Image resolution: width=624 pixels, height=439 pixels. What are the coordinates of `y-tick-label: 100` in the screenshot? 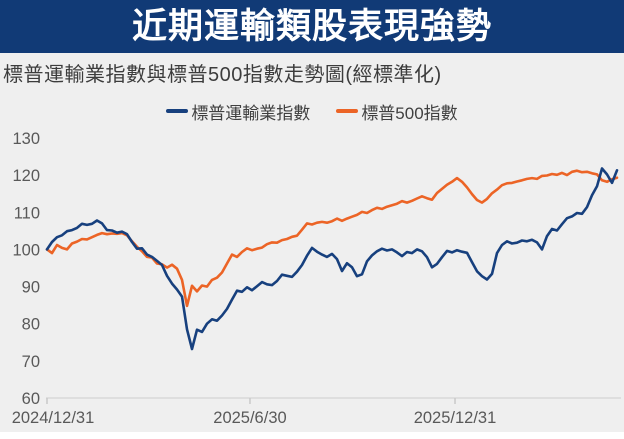 It's located at (26, 250).